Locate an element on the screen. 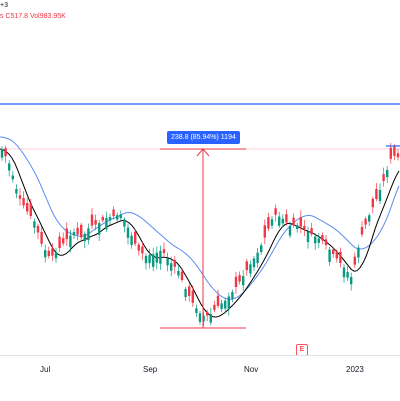  time-axis: Jul Sep Nov 2023 is located at coordinates (200, 378).